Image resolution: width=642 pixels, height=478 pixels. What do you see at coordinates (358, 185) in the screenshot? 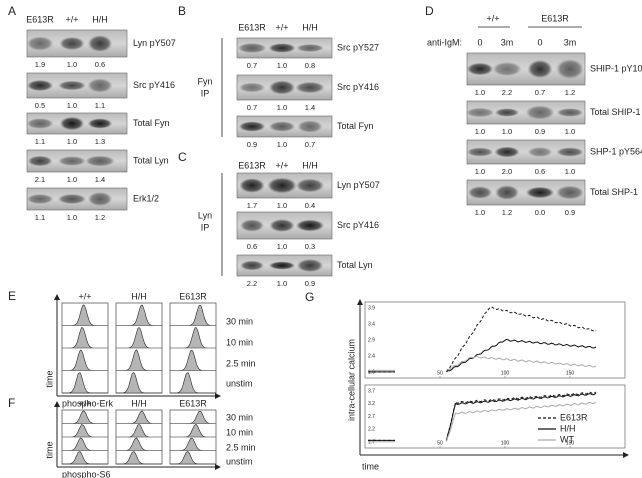
I see `blot-name: Lyn pY507` at bounding box center [358, 185].